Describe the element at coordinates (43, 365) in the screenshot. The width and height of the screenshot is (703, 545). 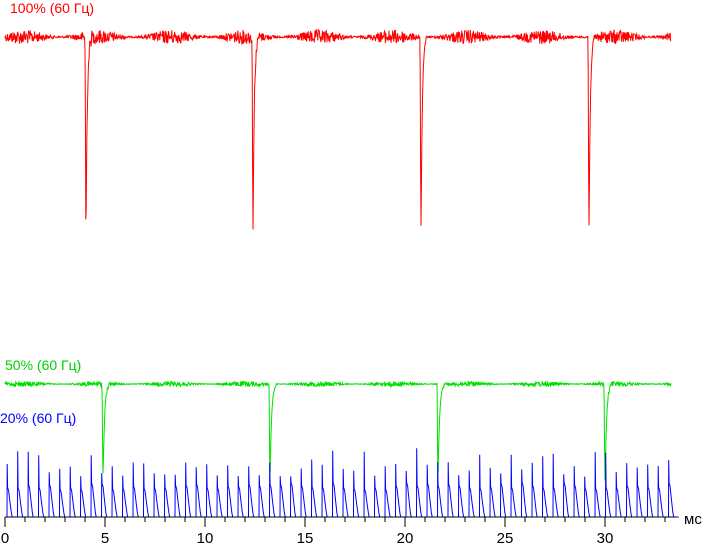
I see `legend-green: 50% (60 Гц)` at that location.